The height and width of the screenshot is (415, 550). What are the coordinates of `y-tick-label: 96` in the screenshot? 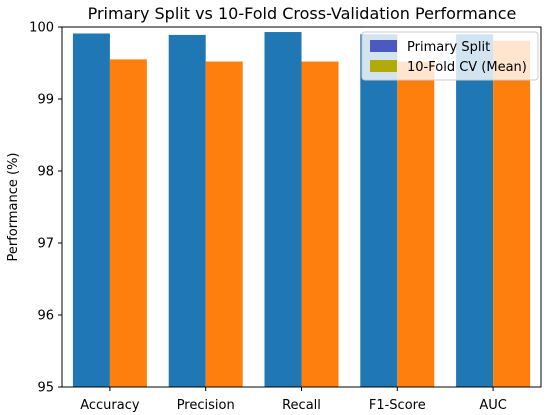 It's located at (45, 316).